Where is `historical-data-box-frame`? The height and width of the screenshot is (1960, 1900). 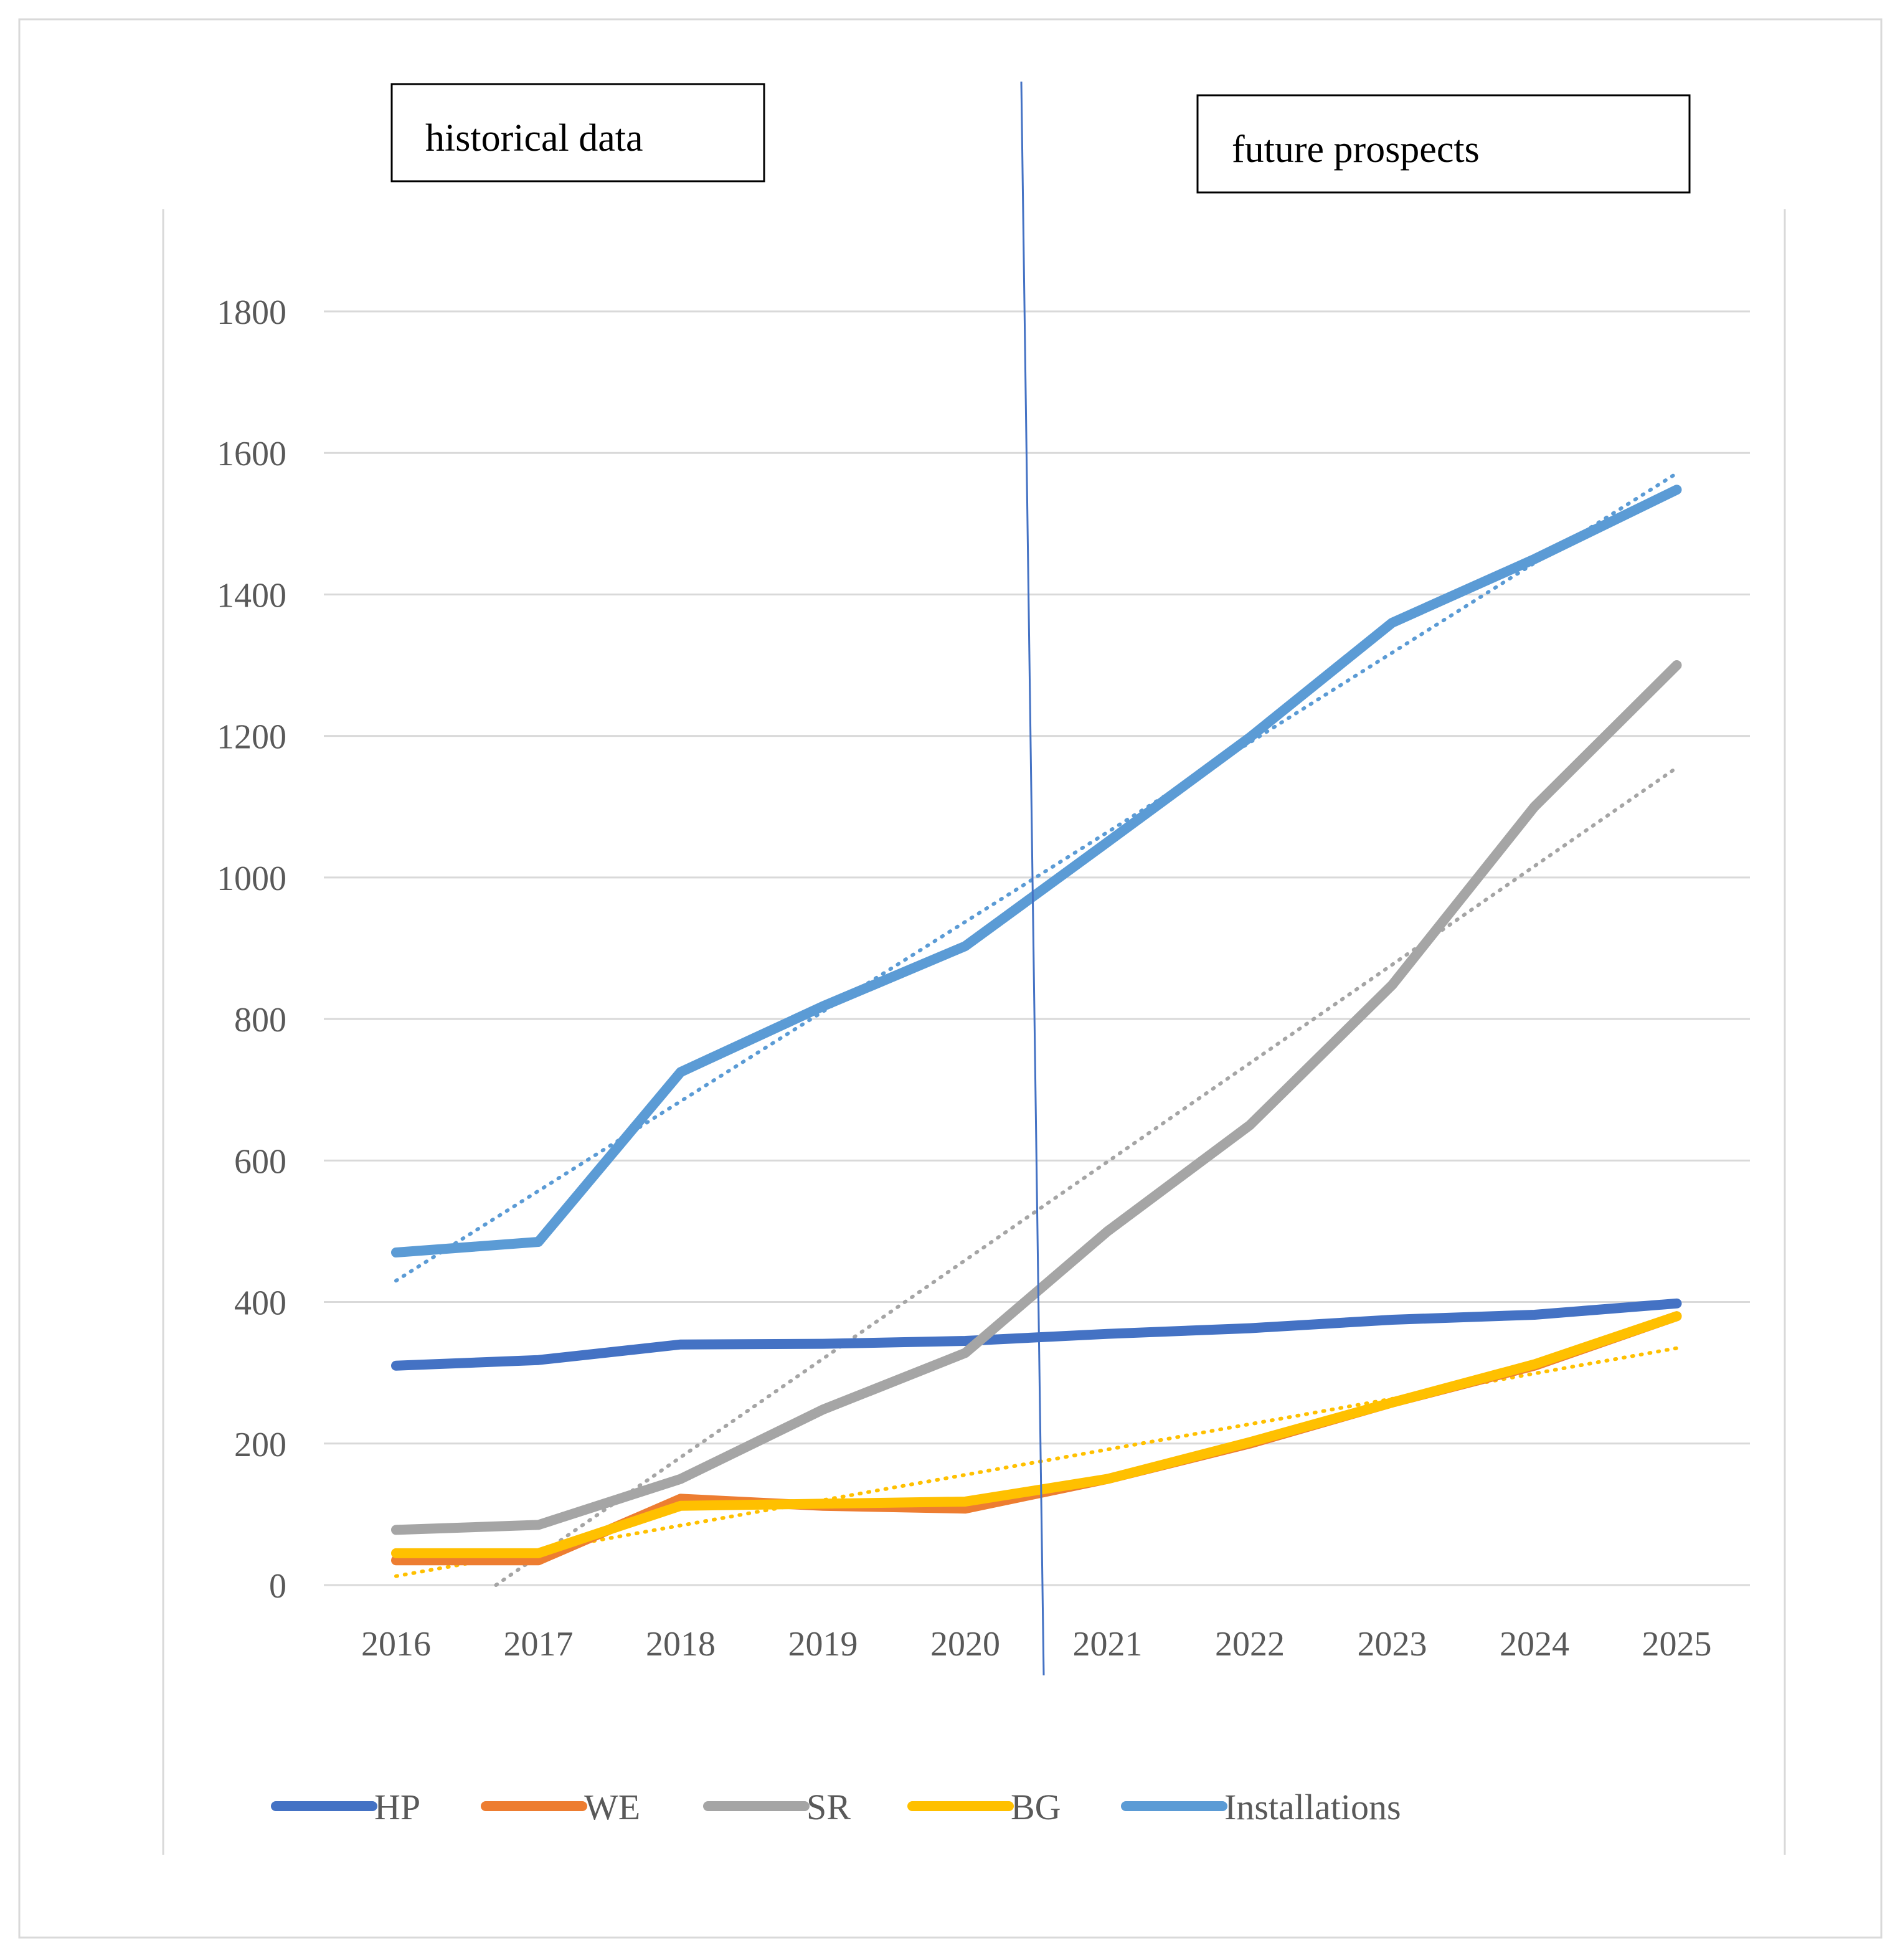
historical-data-box-frame is located at coordinates (577, 132).